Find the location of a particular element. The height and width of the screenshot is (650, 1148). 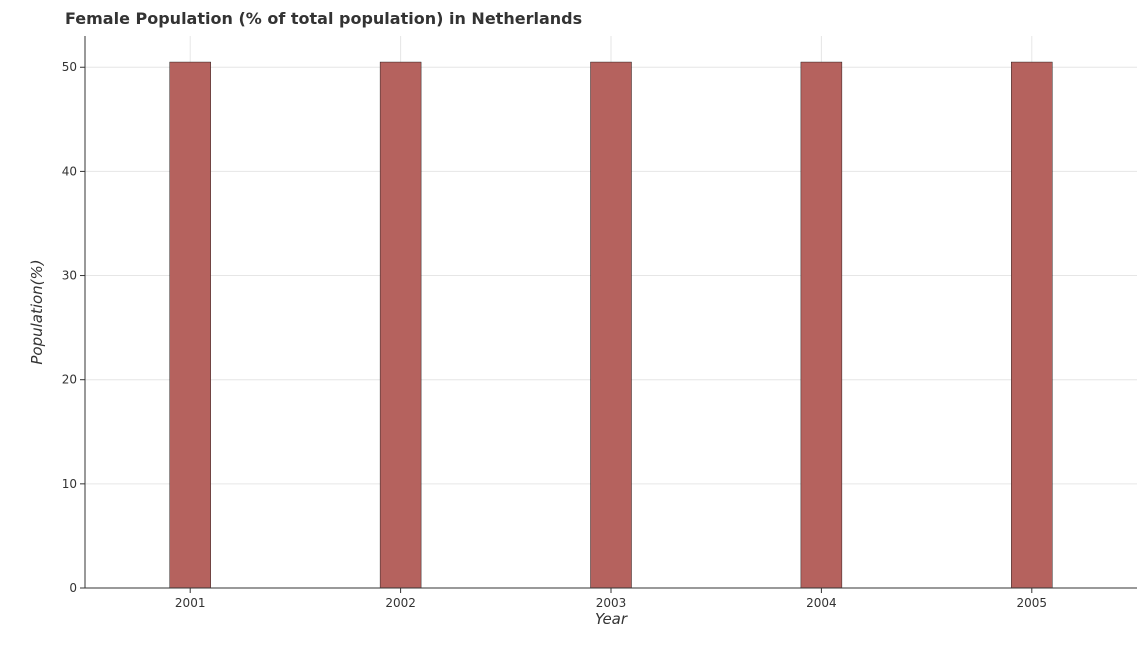

y-tick-label: 0 is located at coordinates (73, 588).